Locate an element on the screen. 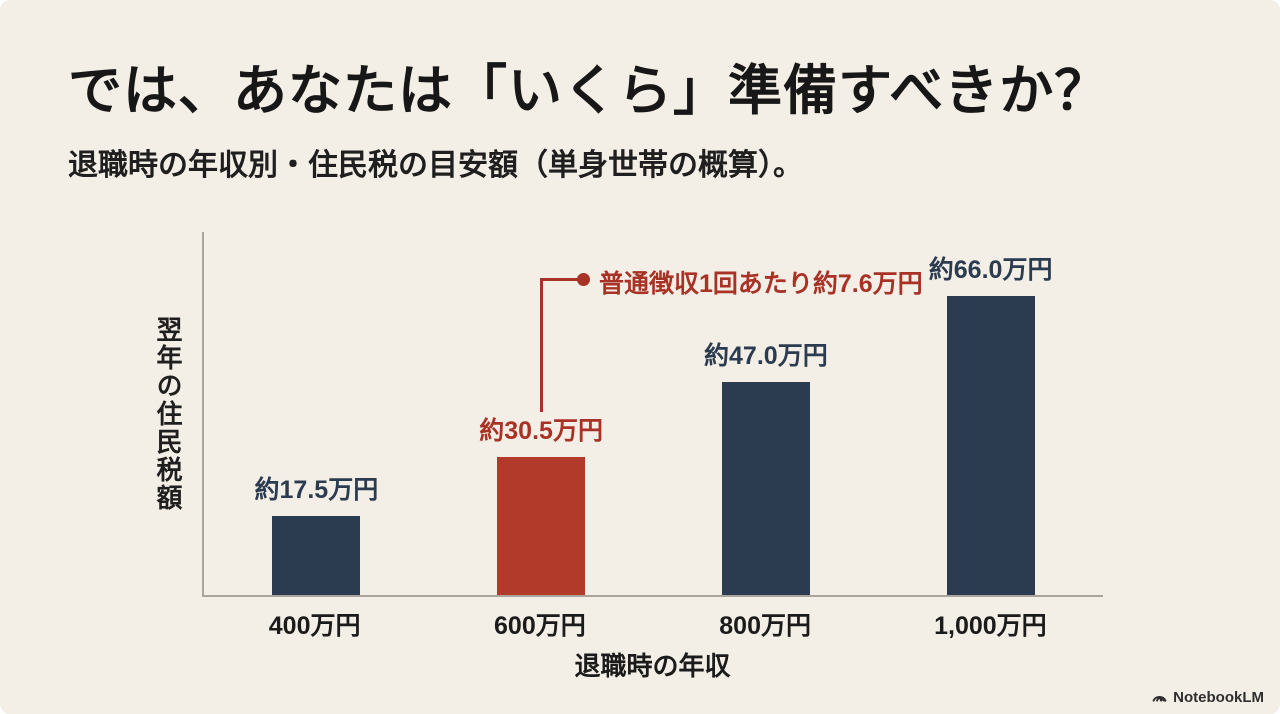  notebooklm-watermark: NotebookLM is located at coordinates (1207, 697).